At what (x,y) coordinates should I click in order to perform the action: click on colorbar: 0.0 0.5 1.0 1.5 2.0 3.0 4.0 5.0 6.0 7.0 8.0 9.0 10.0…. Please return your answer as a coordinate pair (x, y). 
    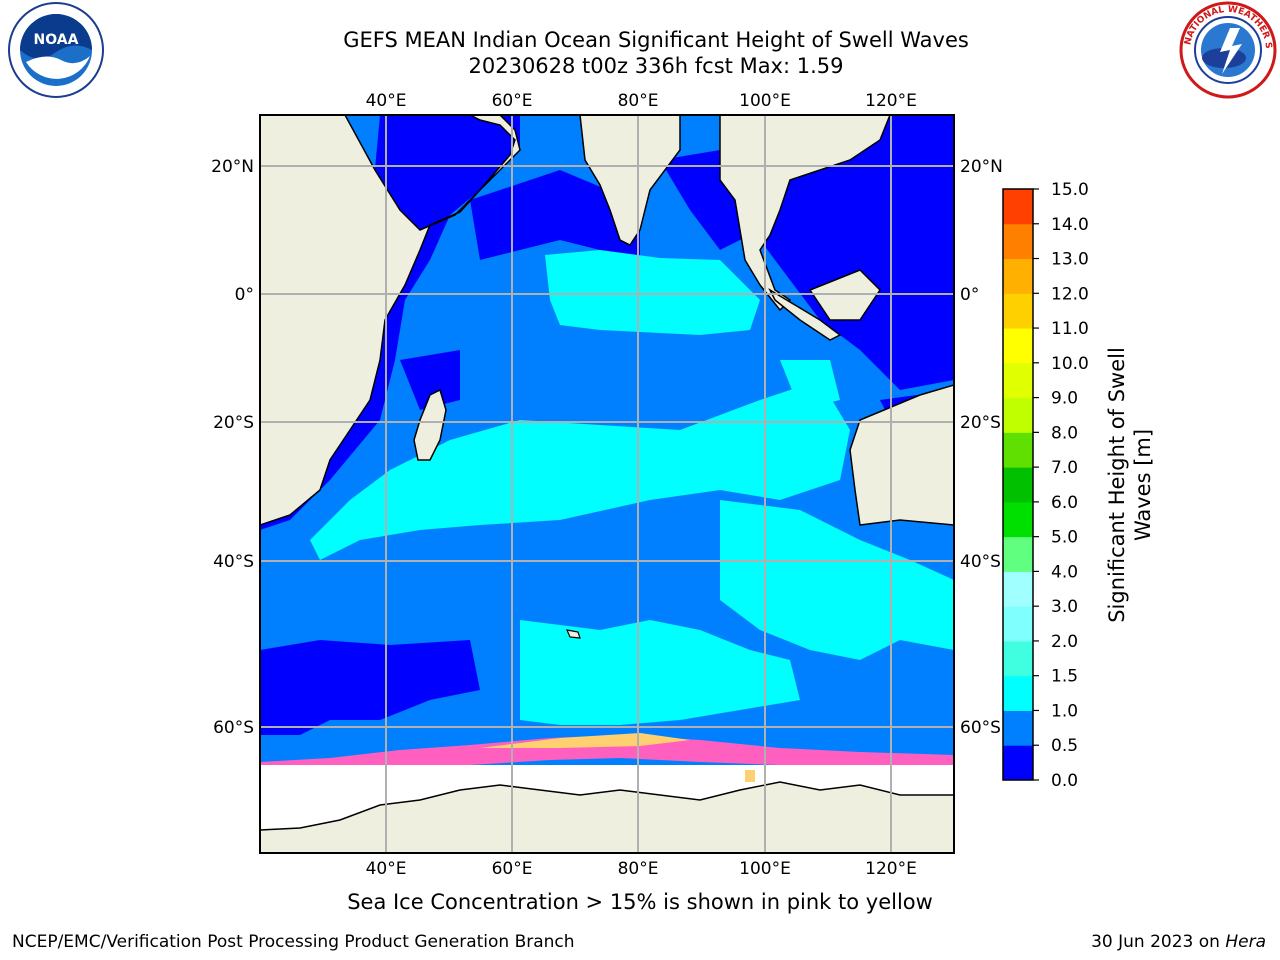
    Looking at the image, I should click on (1045, 485).